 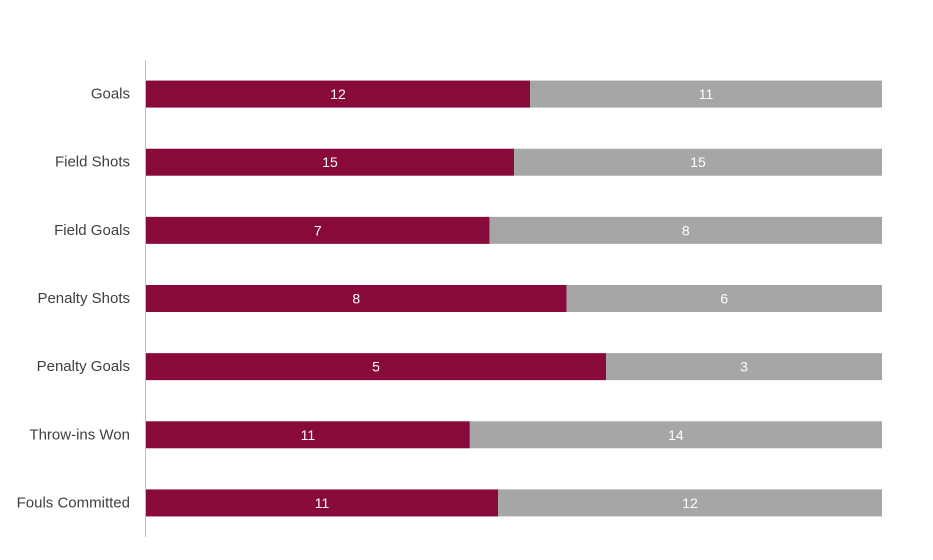 What do you see at coordinates (110, 94) in the screenshot?
I see `category-label-goals: Goals` at bounding box center [110, 94].